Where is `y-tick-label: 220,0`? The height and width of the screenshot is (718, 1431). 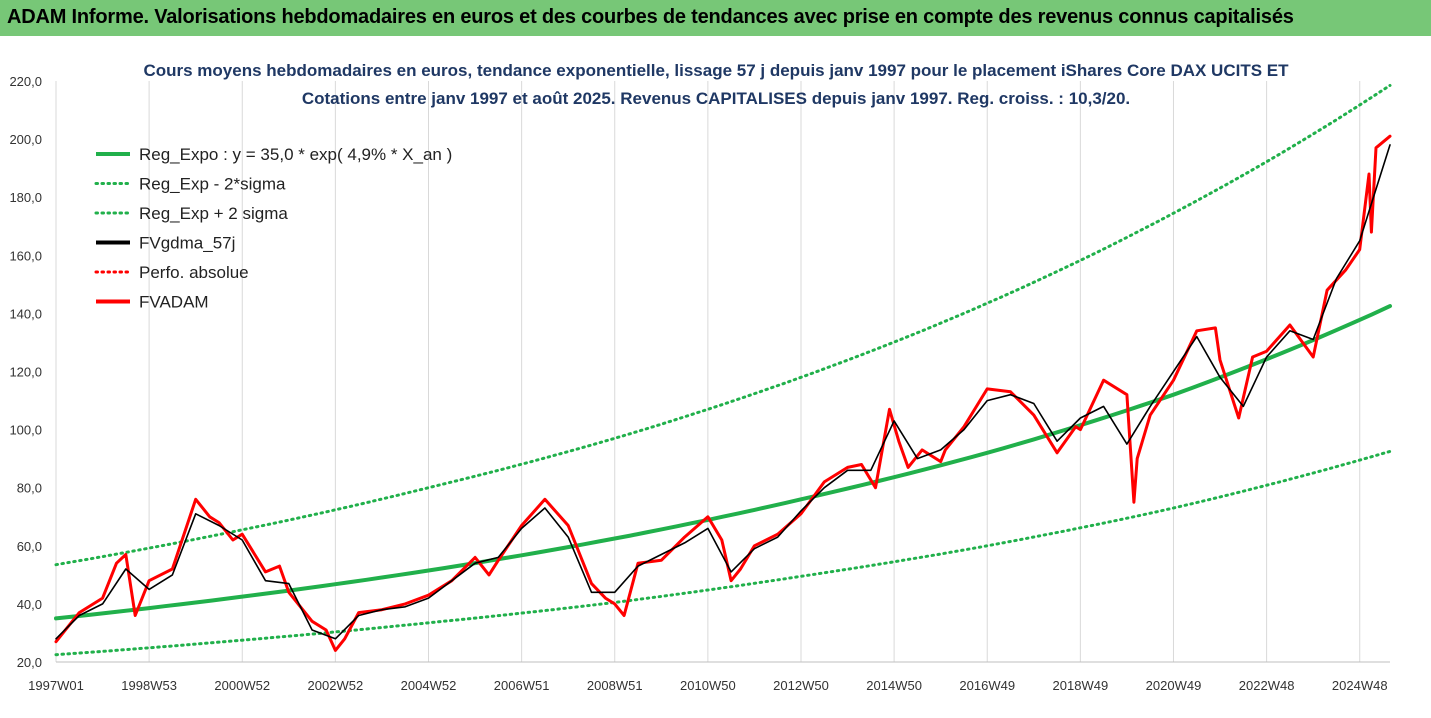
y-tick-label: 220,0 is located at coordinates (25, 81).